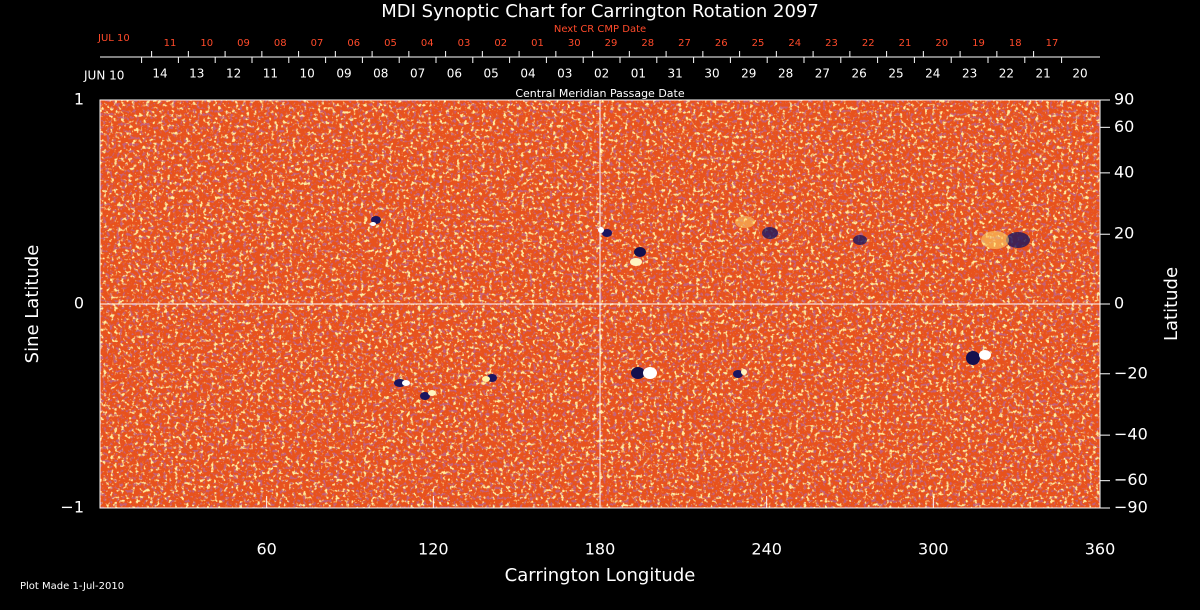  What do you see at coordinates (794, 43) in the screenshot?
I see `next-cmp-date: 24` at bounding box center [794, 43].